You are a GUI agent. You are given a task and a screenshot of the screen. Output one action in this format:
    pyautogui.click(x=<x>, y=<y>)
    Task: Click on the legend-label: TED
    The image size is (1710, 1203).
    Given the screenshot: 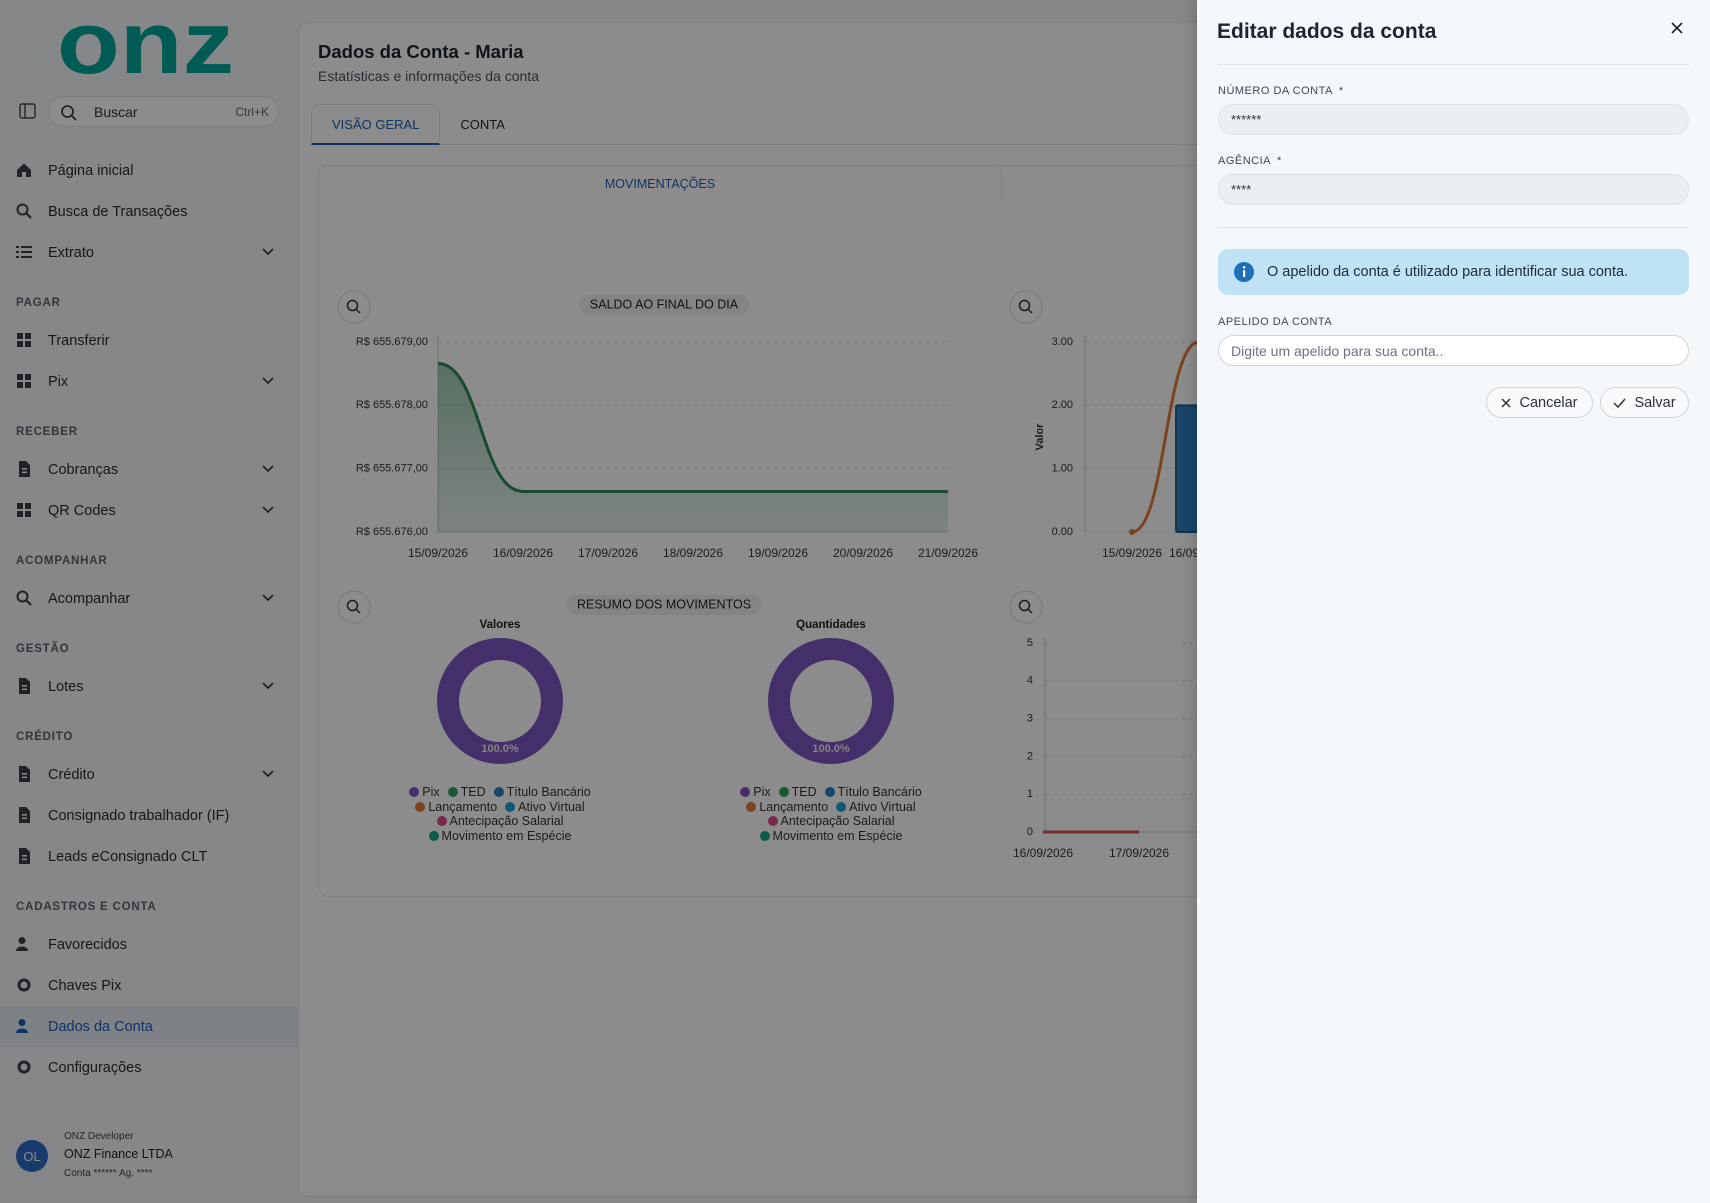 What is the action you would take?
    pyautogui.click(x=804, y=792)
    